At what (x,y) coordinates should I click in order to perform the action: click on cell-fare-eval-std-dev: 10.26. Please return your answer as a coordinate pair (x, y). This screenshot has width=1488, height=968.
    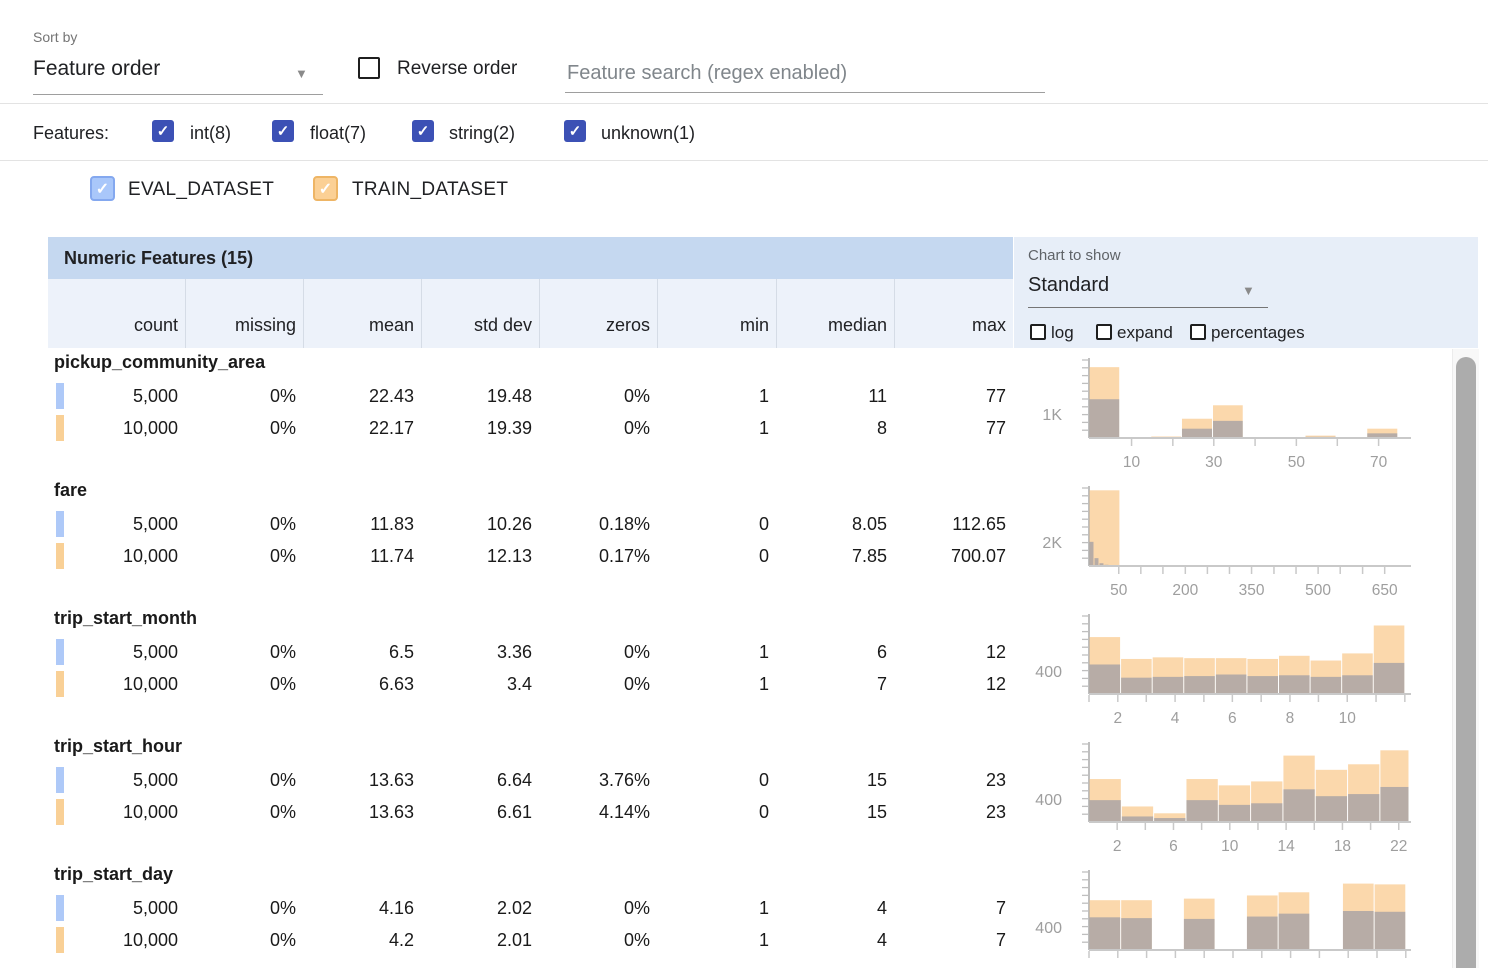
    Looking at the image, I should click on (509, 524).